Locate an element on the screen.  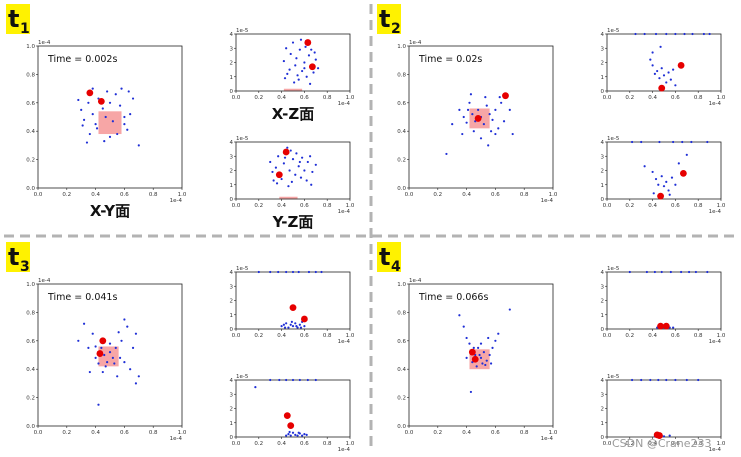
y-scale-label: 1e-5 is located at coordinates (613, 377).